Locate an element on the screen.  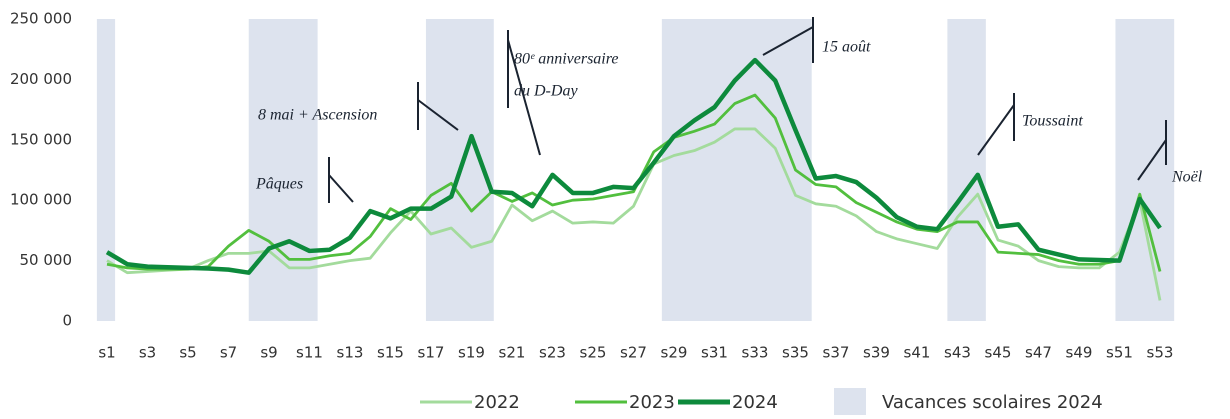
x-tick-label: s23 is located at coordinates (552, 353).